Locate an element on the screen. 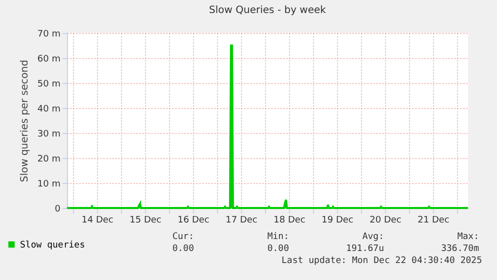  chart-title: Slow Queries - by week is located at coordinates (267, 10).